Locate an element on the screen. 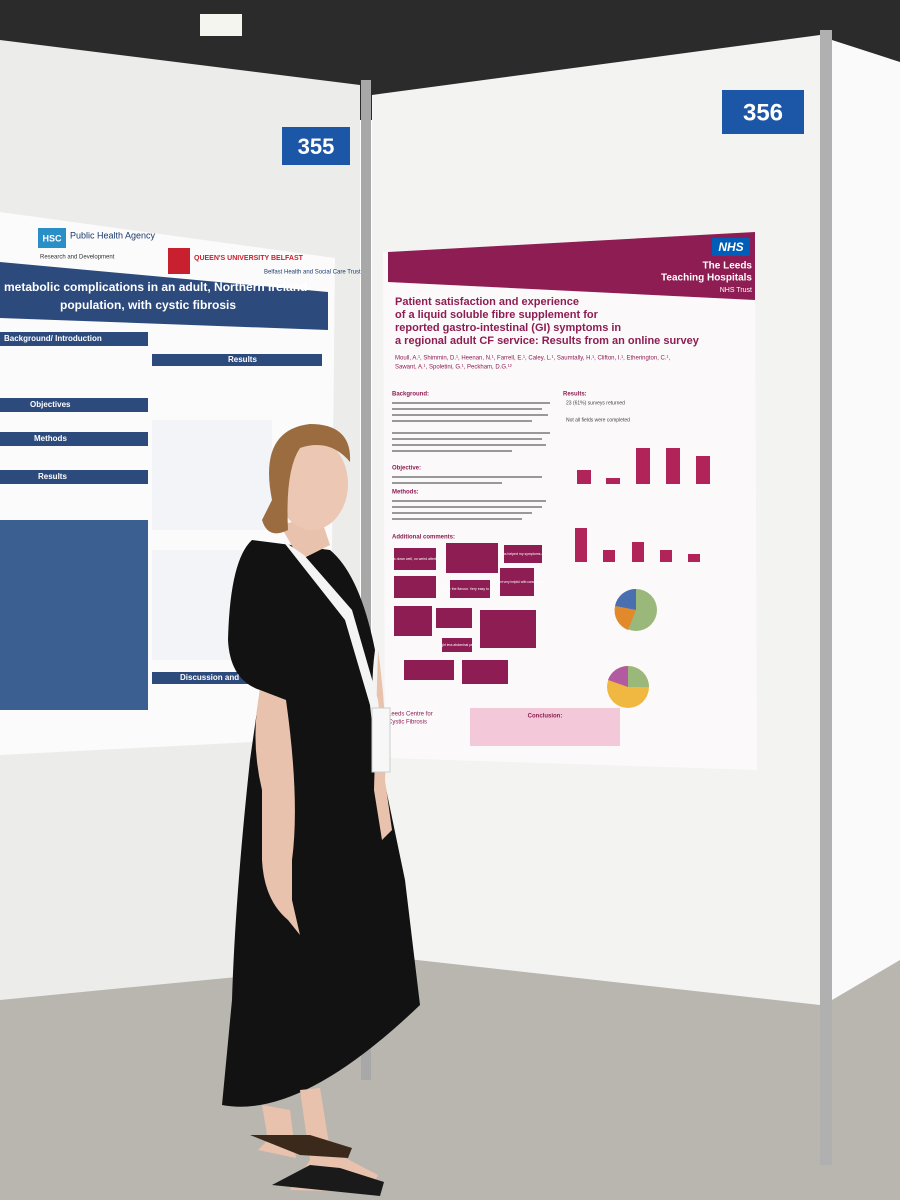 The height and width of the screenshot is (1200, 900). section-title: Background/ Introduction is located at coordinates (53, 338).